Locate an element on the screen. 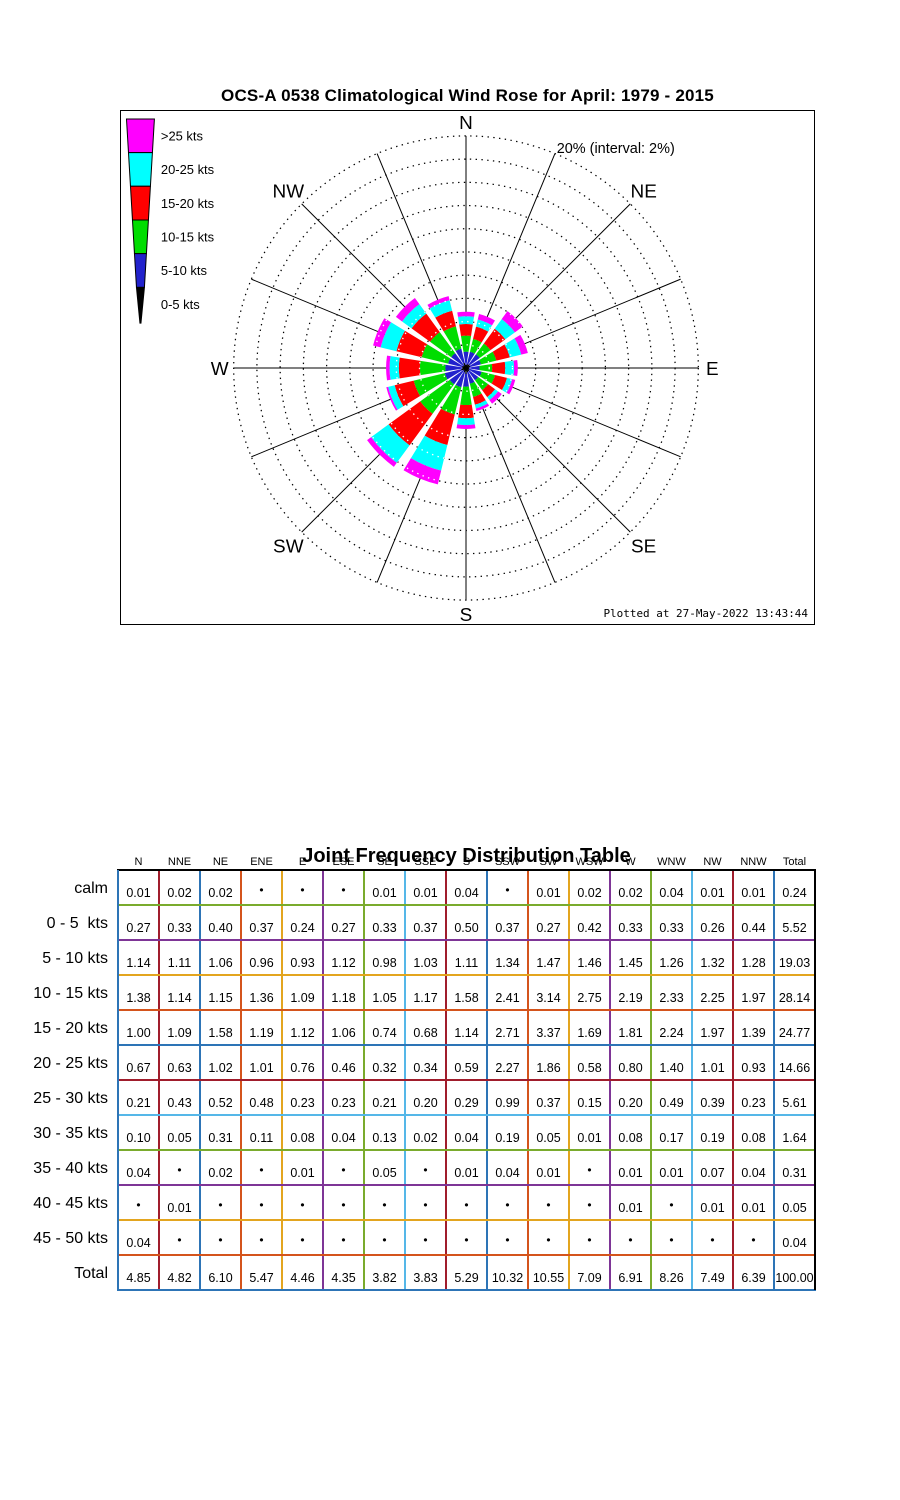 The width and height of the screenshot is (900, 1500). table-cell: 1.09 is located at coordinates (302, 998).